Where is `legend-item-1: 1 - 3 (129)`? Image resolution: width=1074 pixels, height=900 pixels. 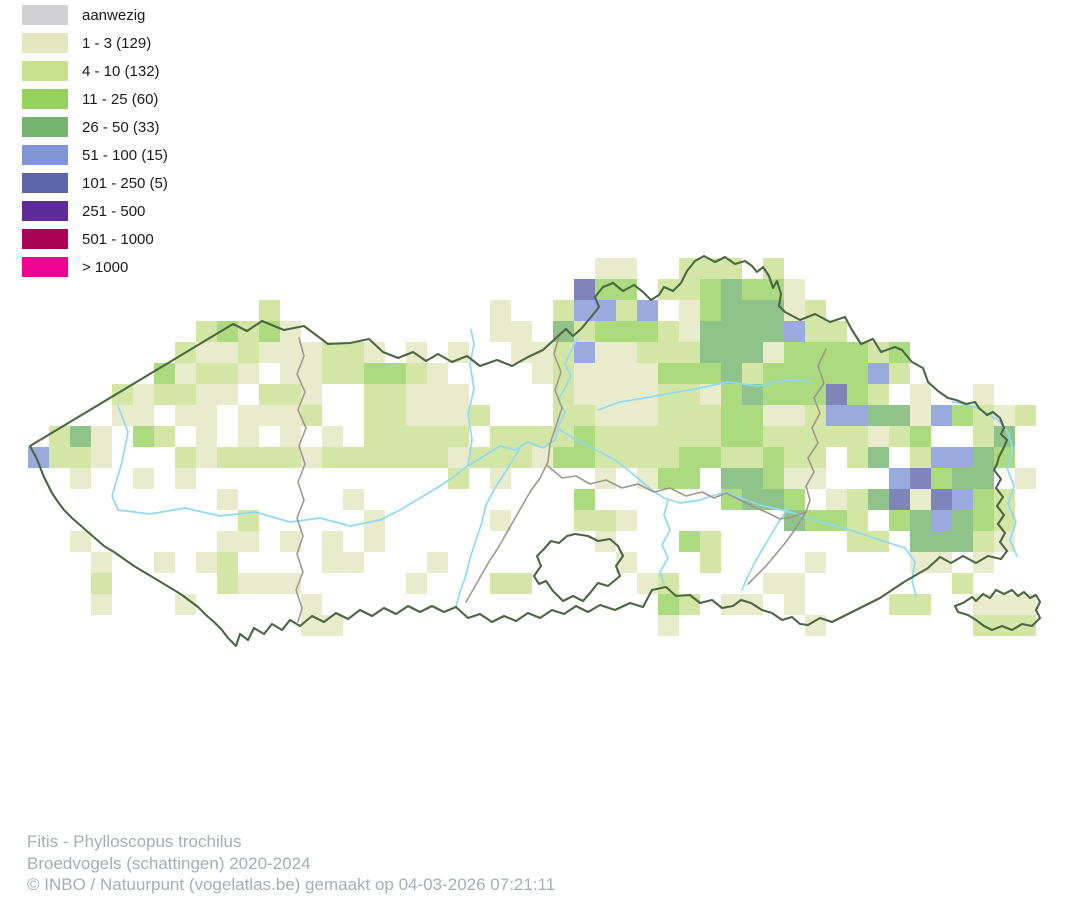
legend-item-1: 1 - 3 (129) is located at coordinates (95, 43).